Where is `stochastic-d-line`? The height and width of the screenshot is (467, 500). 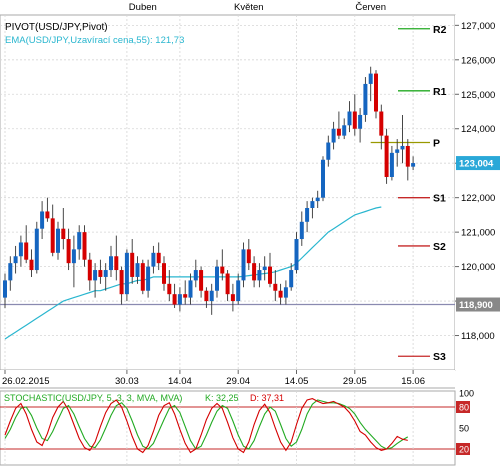
stochastic-d-line is located at coordinates (206, 424).